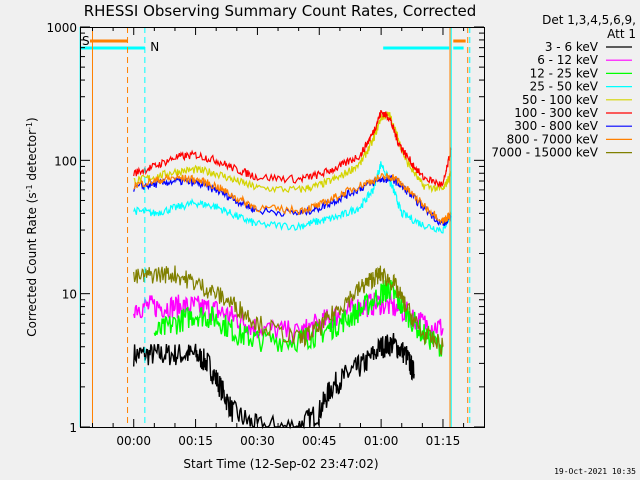  Describe the element at coordinates (133, 441) in the screenshot. I see `x-tick-label: 00:00` at that location.